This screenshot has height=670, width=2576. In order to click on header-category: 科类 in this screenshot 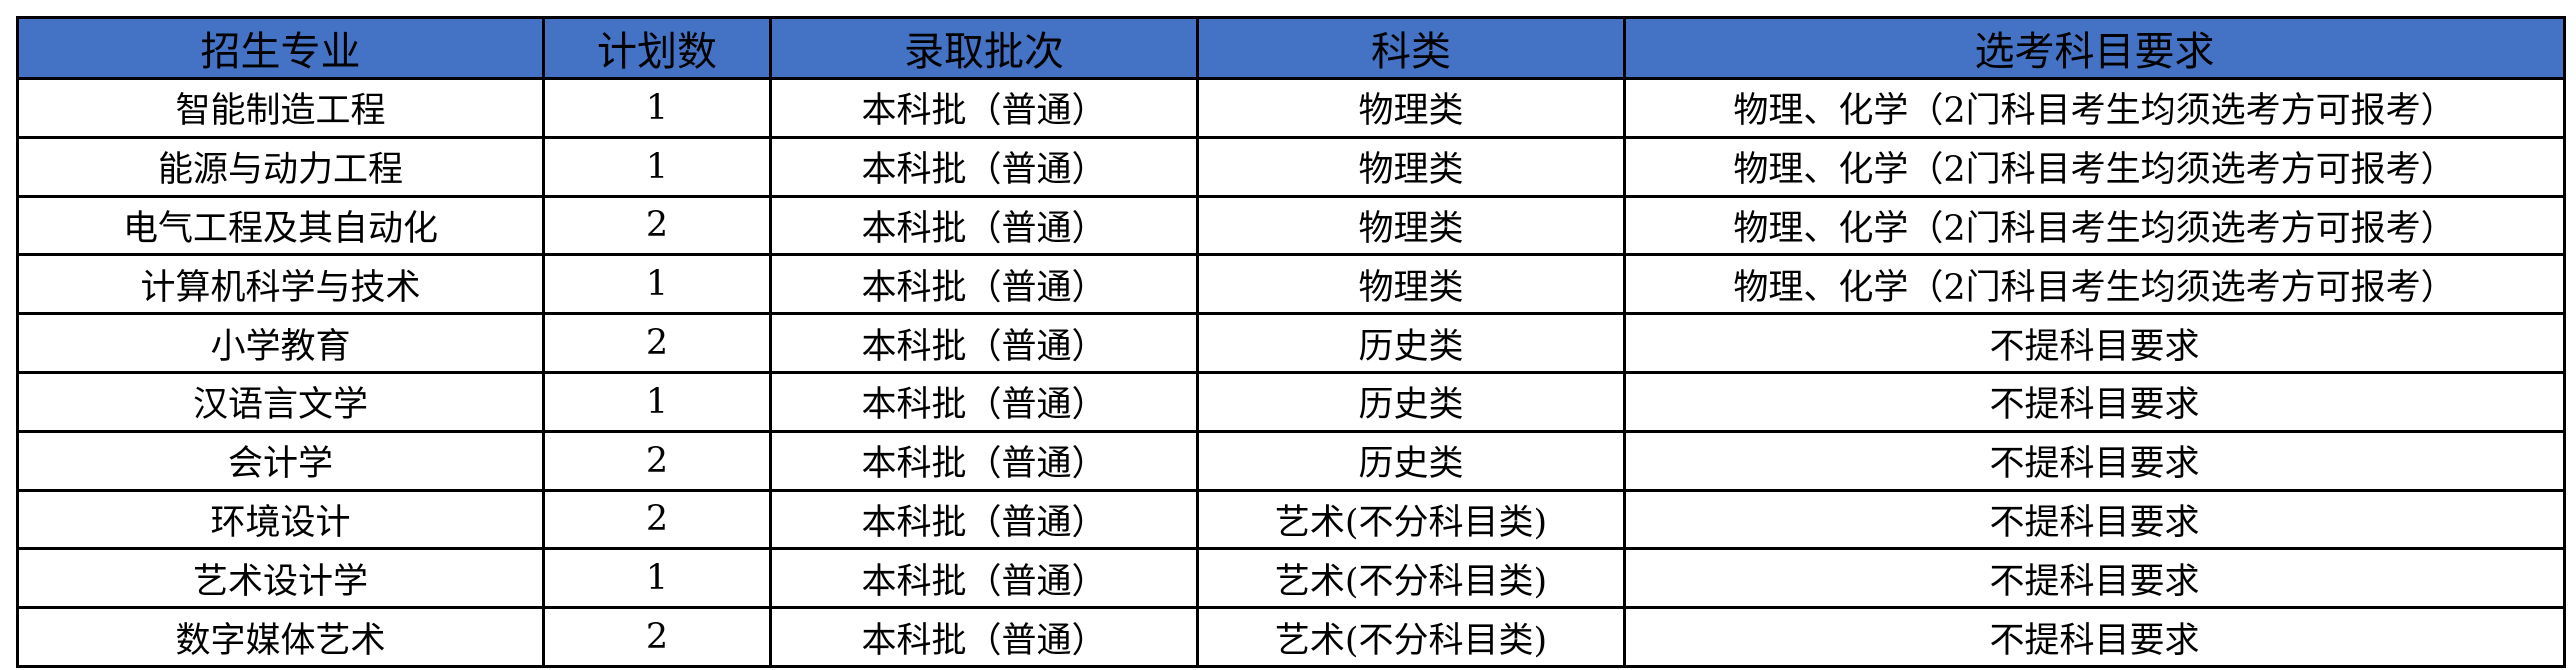, I will do `click(1411, 48)`.